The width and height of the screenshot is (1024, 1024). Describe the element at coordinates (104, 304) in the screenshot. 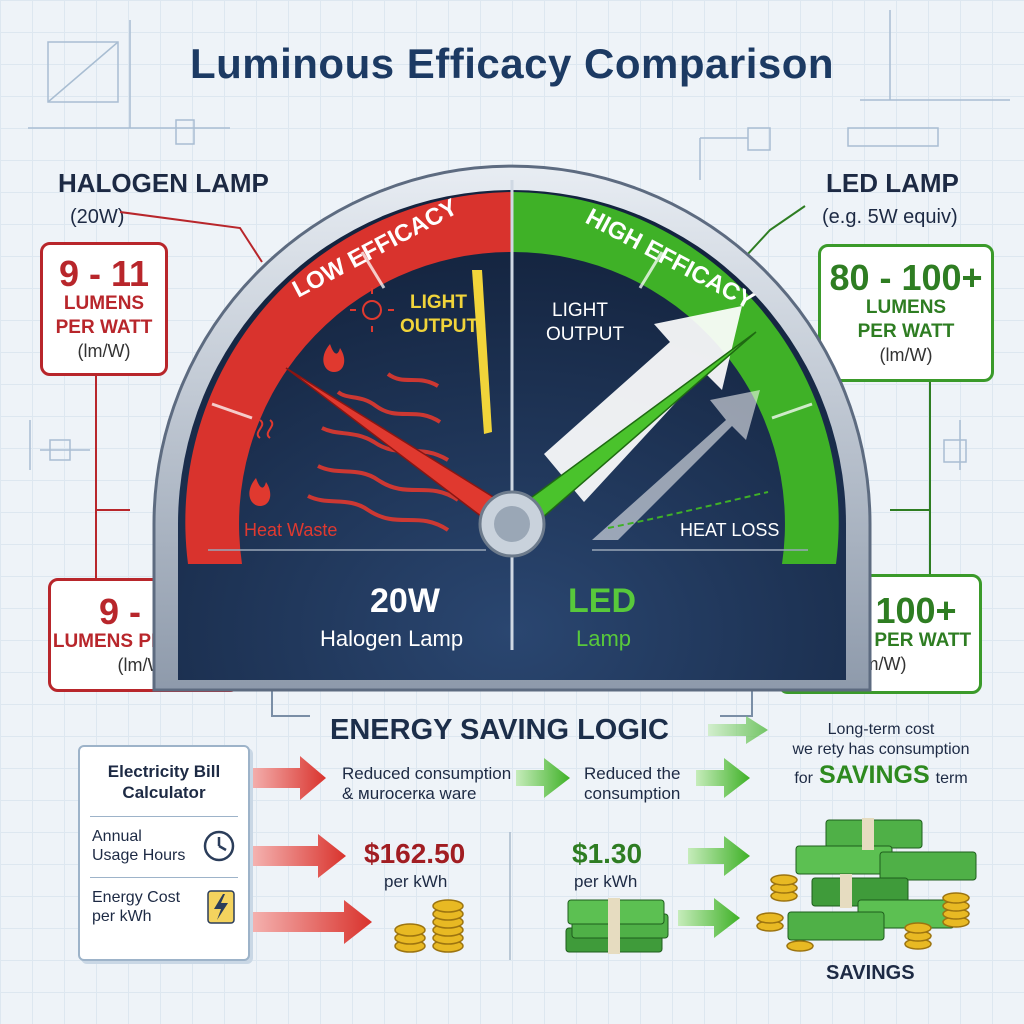

I see `halogen-unit-line1: LUMENS` at that location.